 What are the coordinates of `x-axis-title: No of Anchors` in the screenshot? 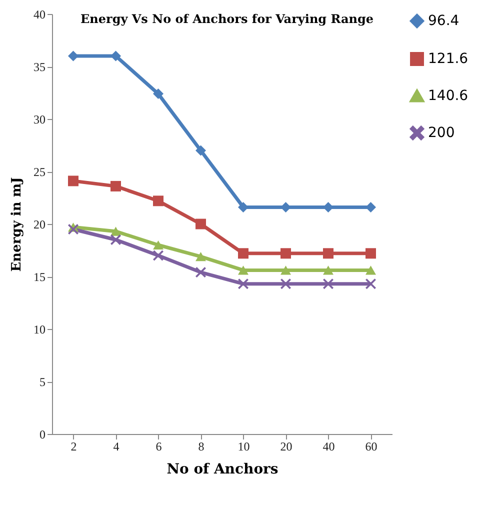 It's located at (222, 470).